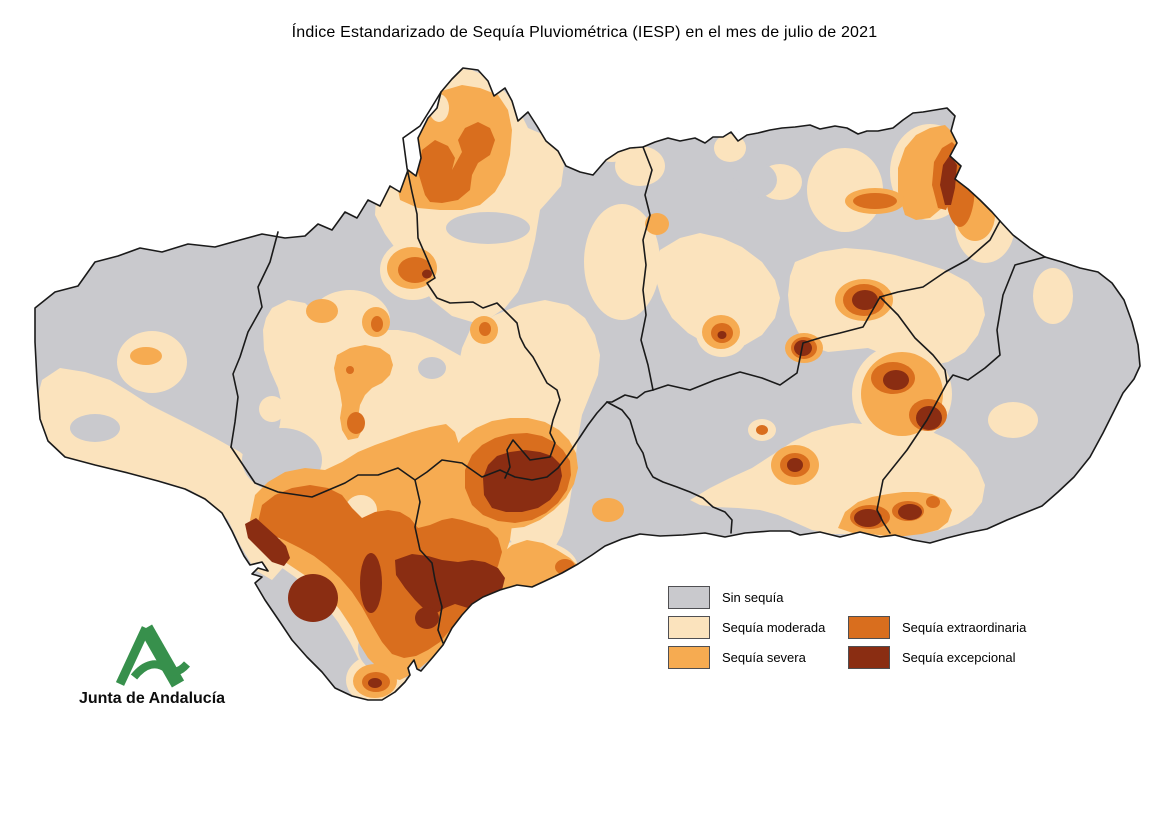  Describe the element at coordinates (964, 627) in the screenshot. I see `legend-label-sequia-extraordinaria: Sequía extraordinaria` at that location.